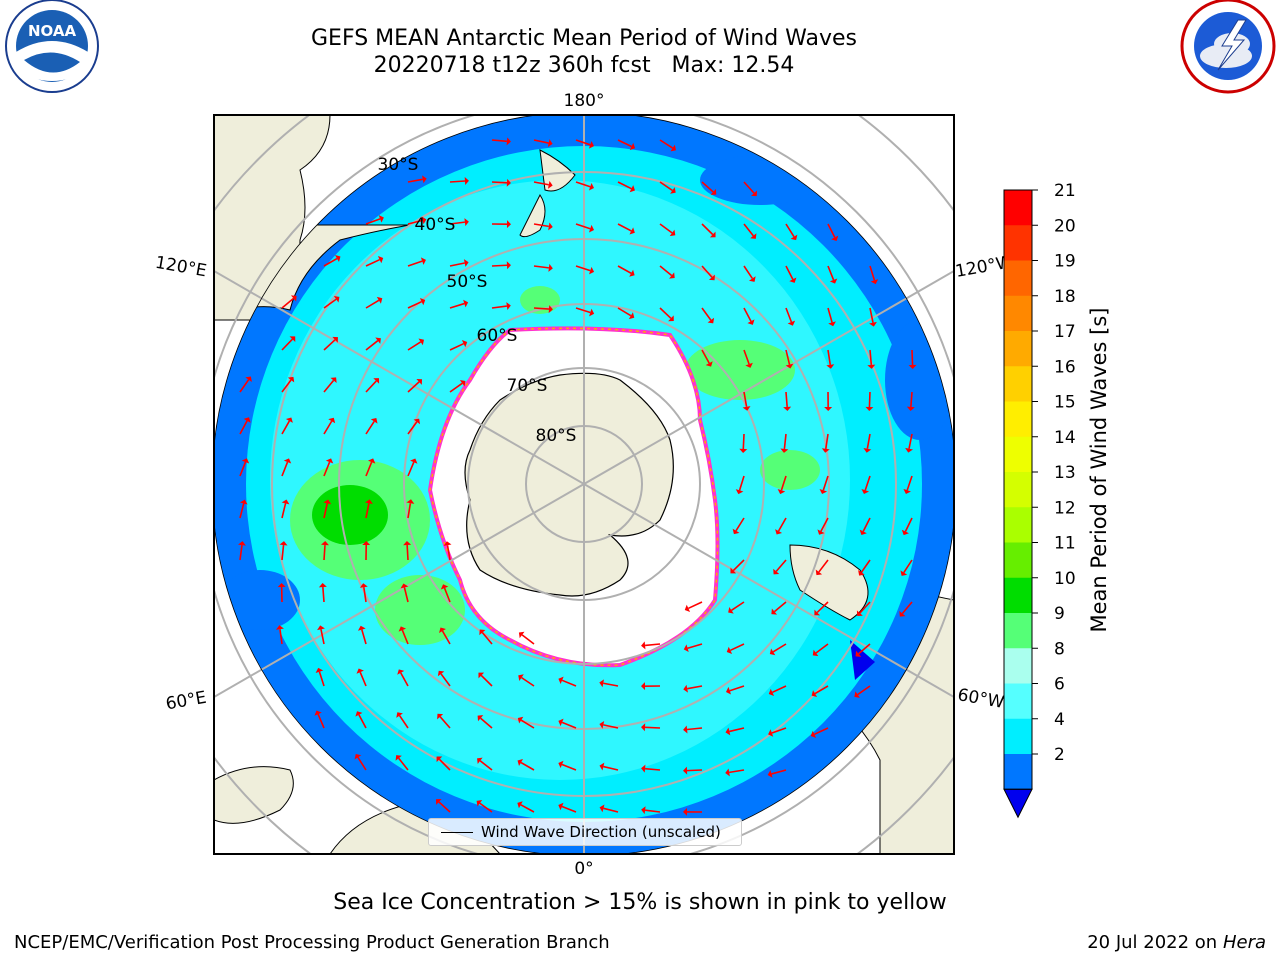 The height and width of the screenshot is (960, 1280). I want to click on legend-label: Wind Wave Direction (unscaled), so click(601, 832).